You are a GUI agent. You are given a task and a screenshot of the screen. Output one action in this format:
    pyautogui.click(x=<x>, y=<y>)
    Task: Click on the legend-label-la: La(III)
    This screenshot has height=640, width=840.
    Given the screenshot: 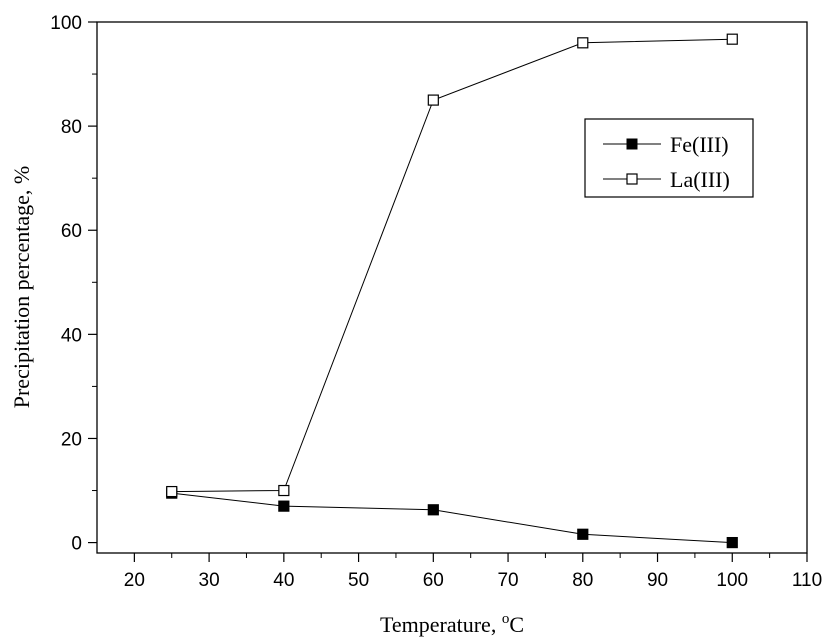 What is the action you would take?
    pyautogui.click(x=700, y=179)
    